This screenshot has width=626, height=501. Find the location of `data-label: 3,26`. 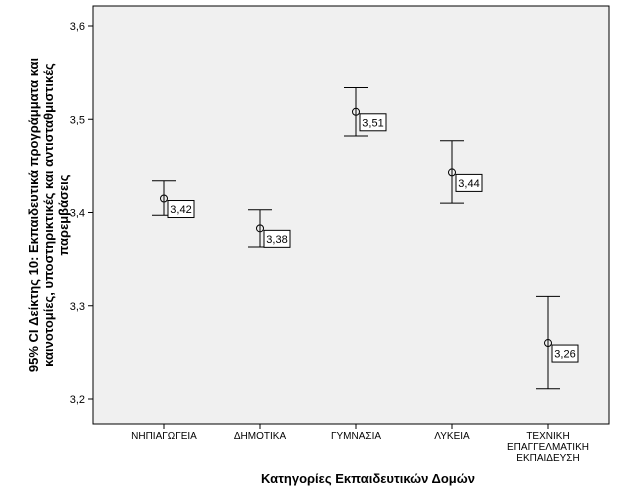

data-label: 3,26 is located at coordinates (564, 355).